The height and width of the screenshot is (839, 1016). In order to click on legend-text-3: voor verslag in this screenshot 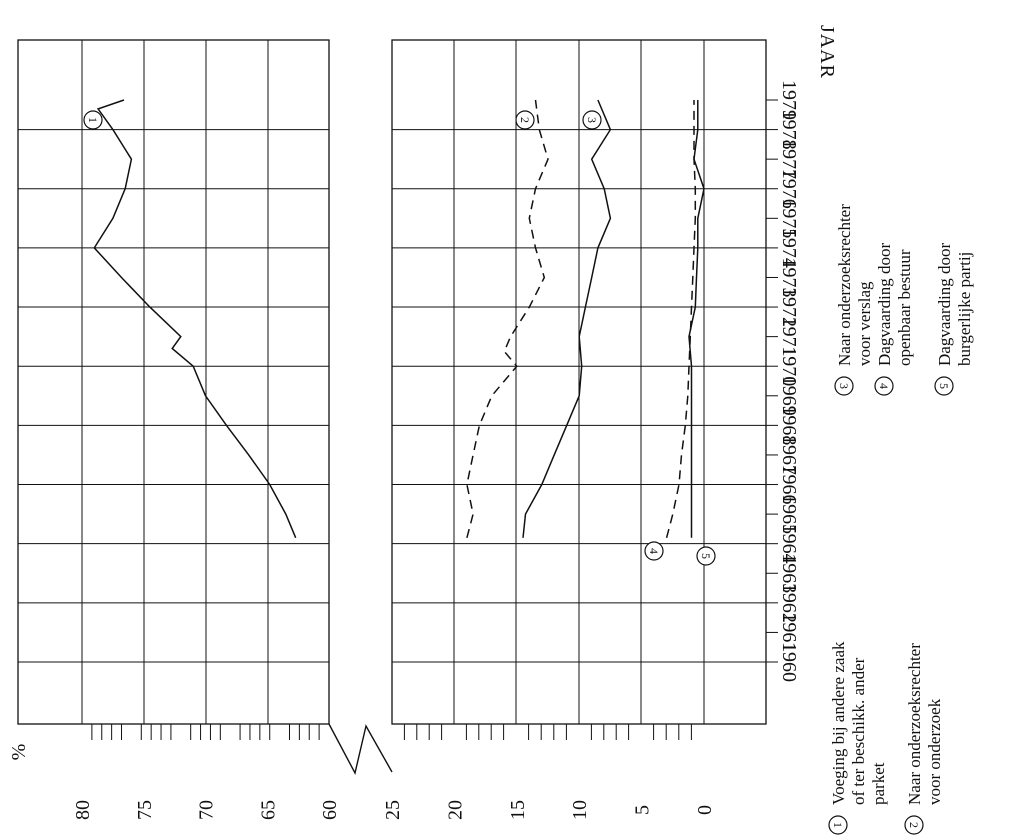, I will do `click(864, 323)`.